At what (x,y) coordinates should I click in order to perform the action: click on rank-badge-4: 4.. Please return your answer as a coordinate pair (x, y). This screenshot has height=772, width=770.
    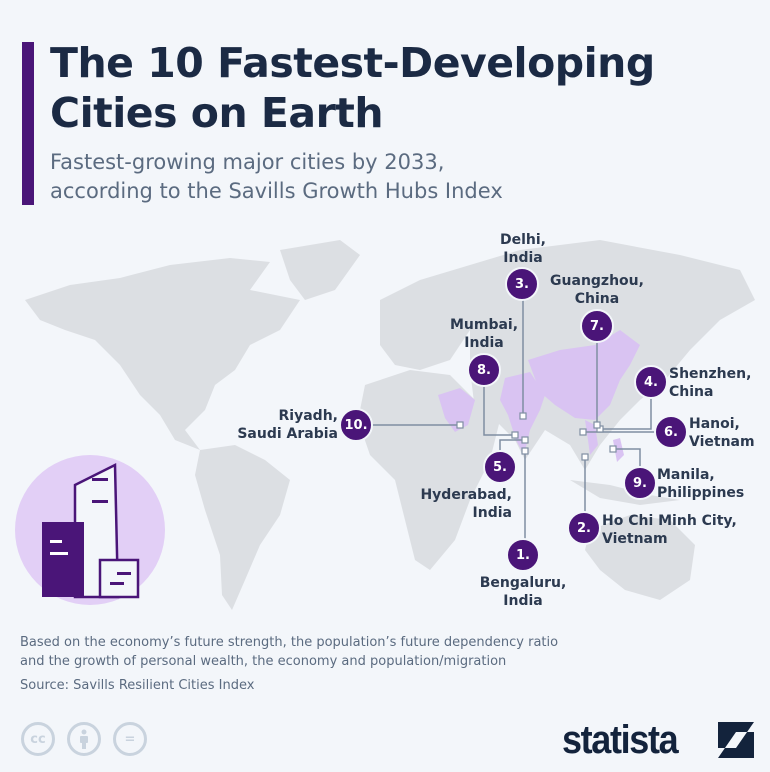
    Looking at the image, I should click on (651, 382).